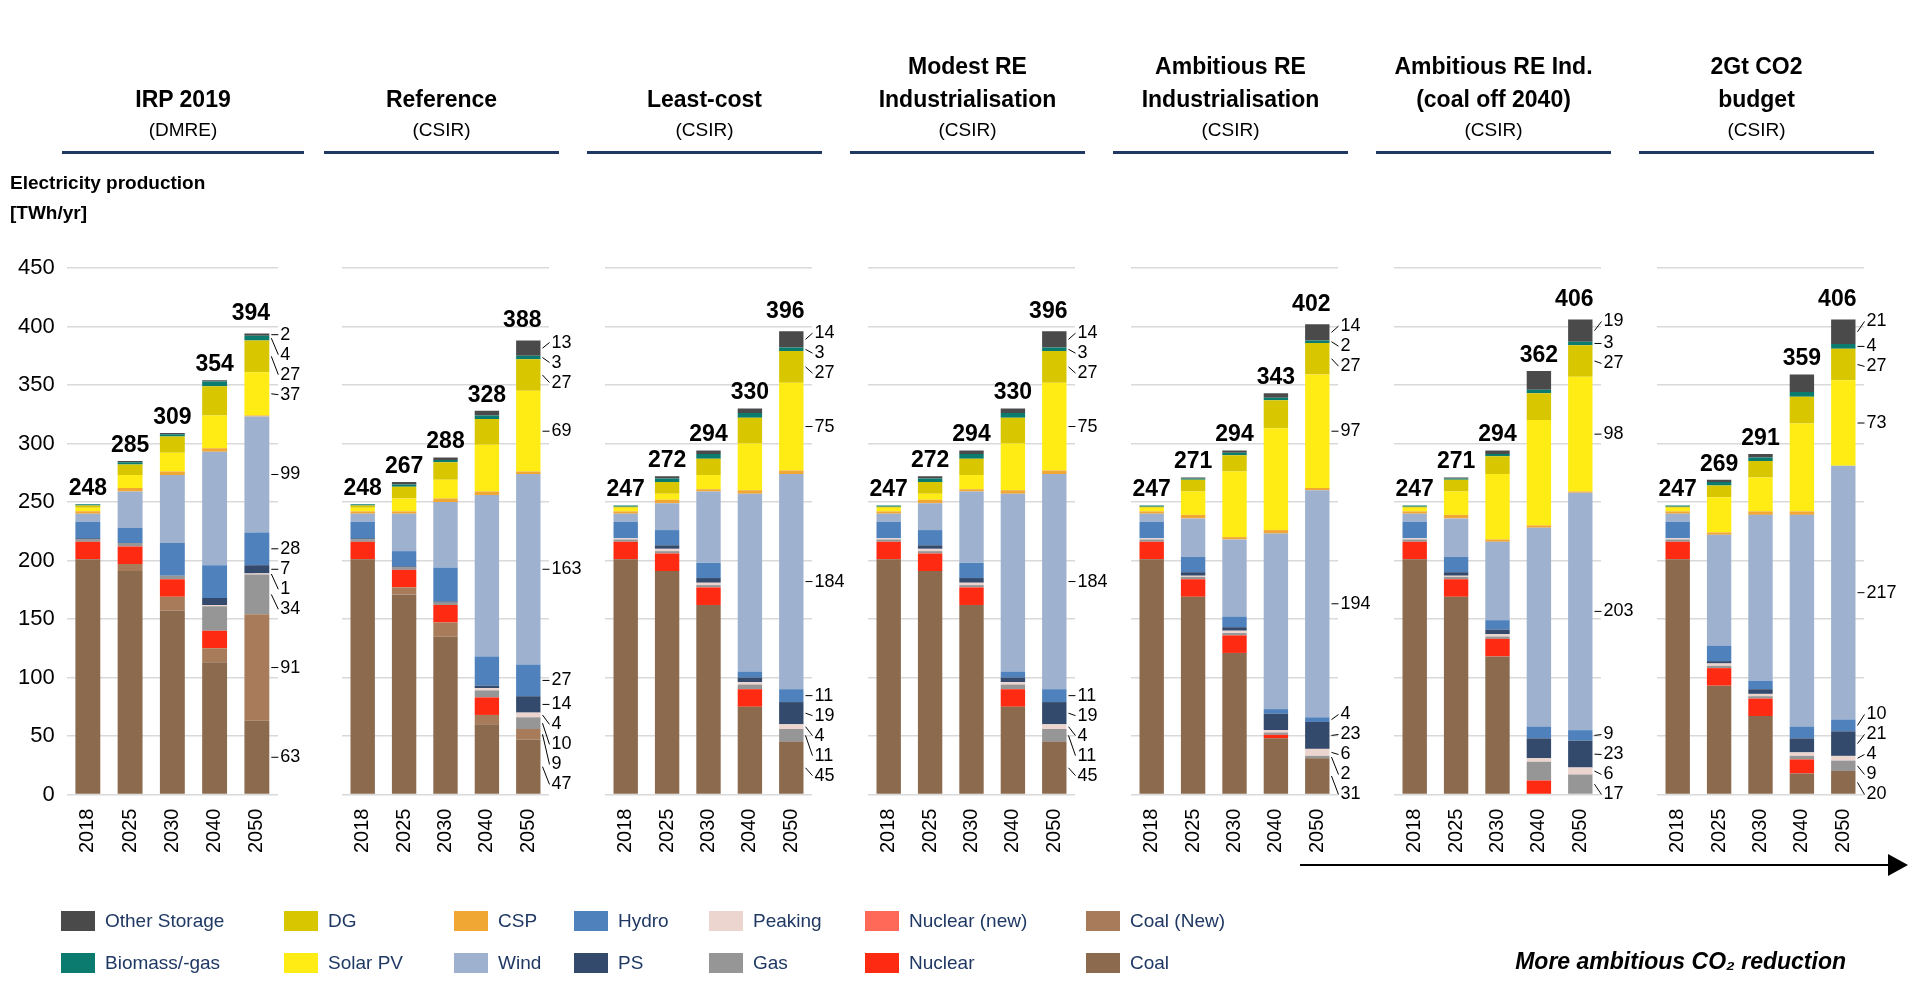  Describe the element at coordinates (165, 921) in the screenshot. I see `legend-label: Other Storage` at that location.